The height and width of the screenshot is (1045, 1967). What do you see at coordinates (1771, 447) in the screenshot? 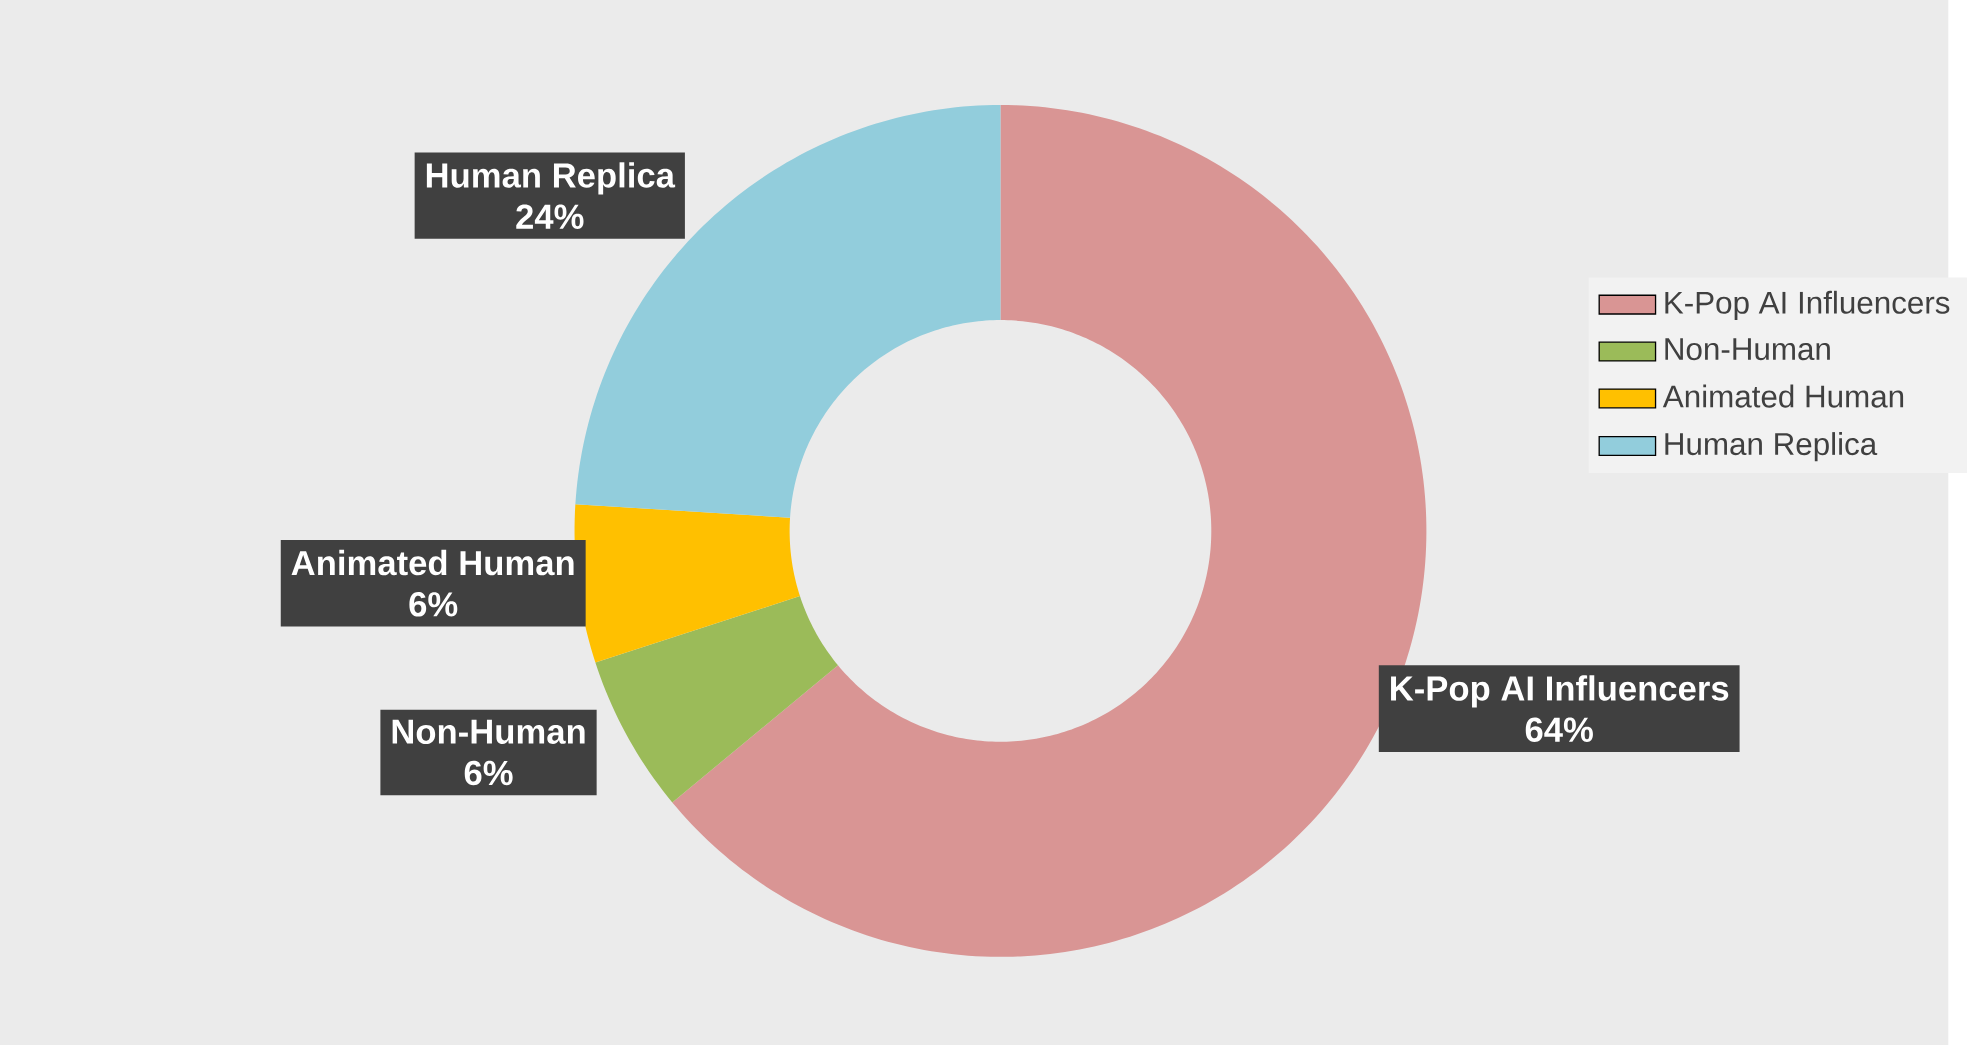
I see `legend-label: Human Replica` at bounding box center [1771, 447].